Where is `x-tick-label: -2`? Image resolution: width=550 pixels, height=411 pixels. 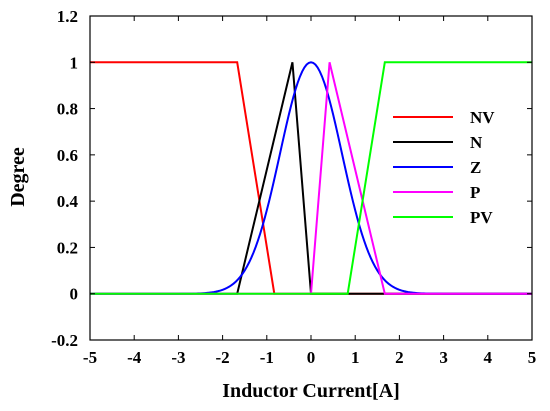
x-tick-label: -2 is located at coordinates (223, 357).